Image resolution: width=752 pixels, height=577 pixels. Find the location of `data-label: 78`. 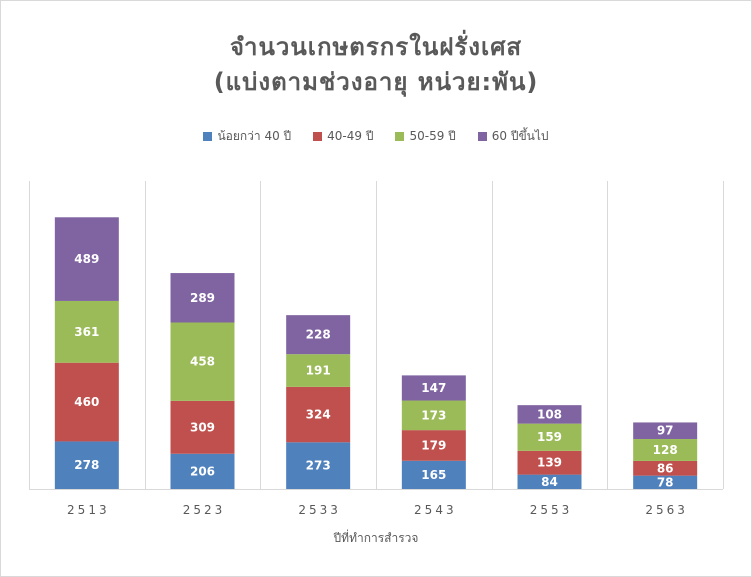

data-label: 78 is located at coordinates (665, 482).